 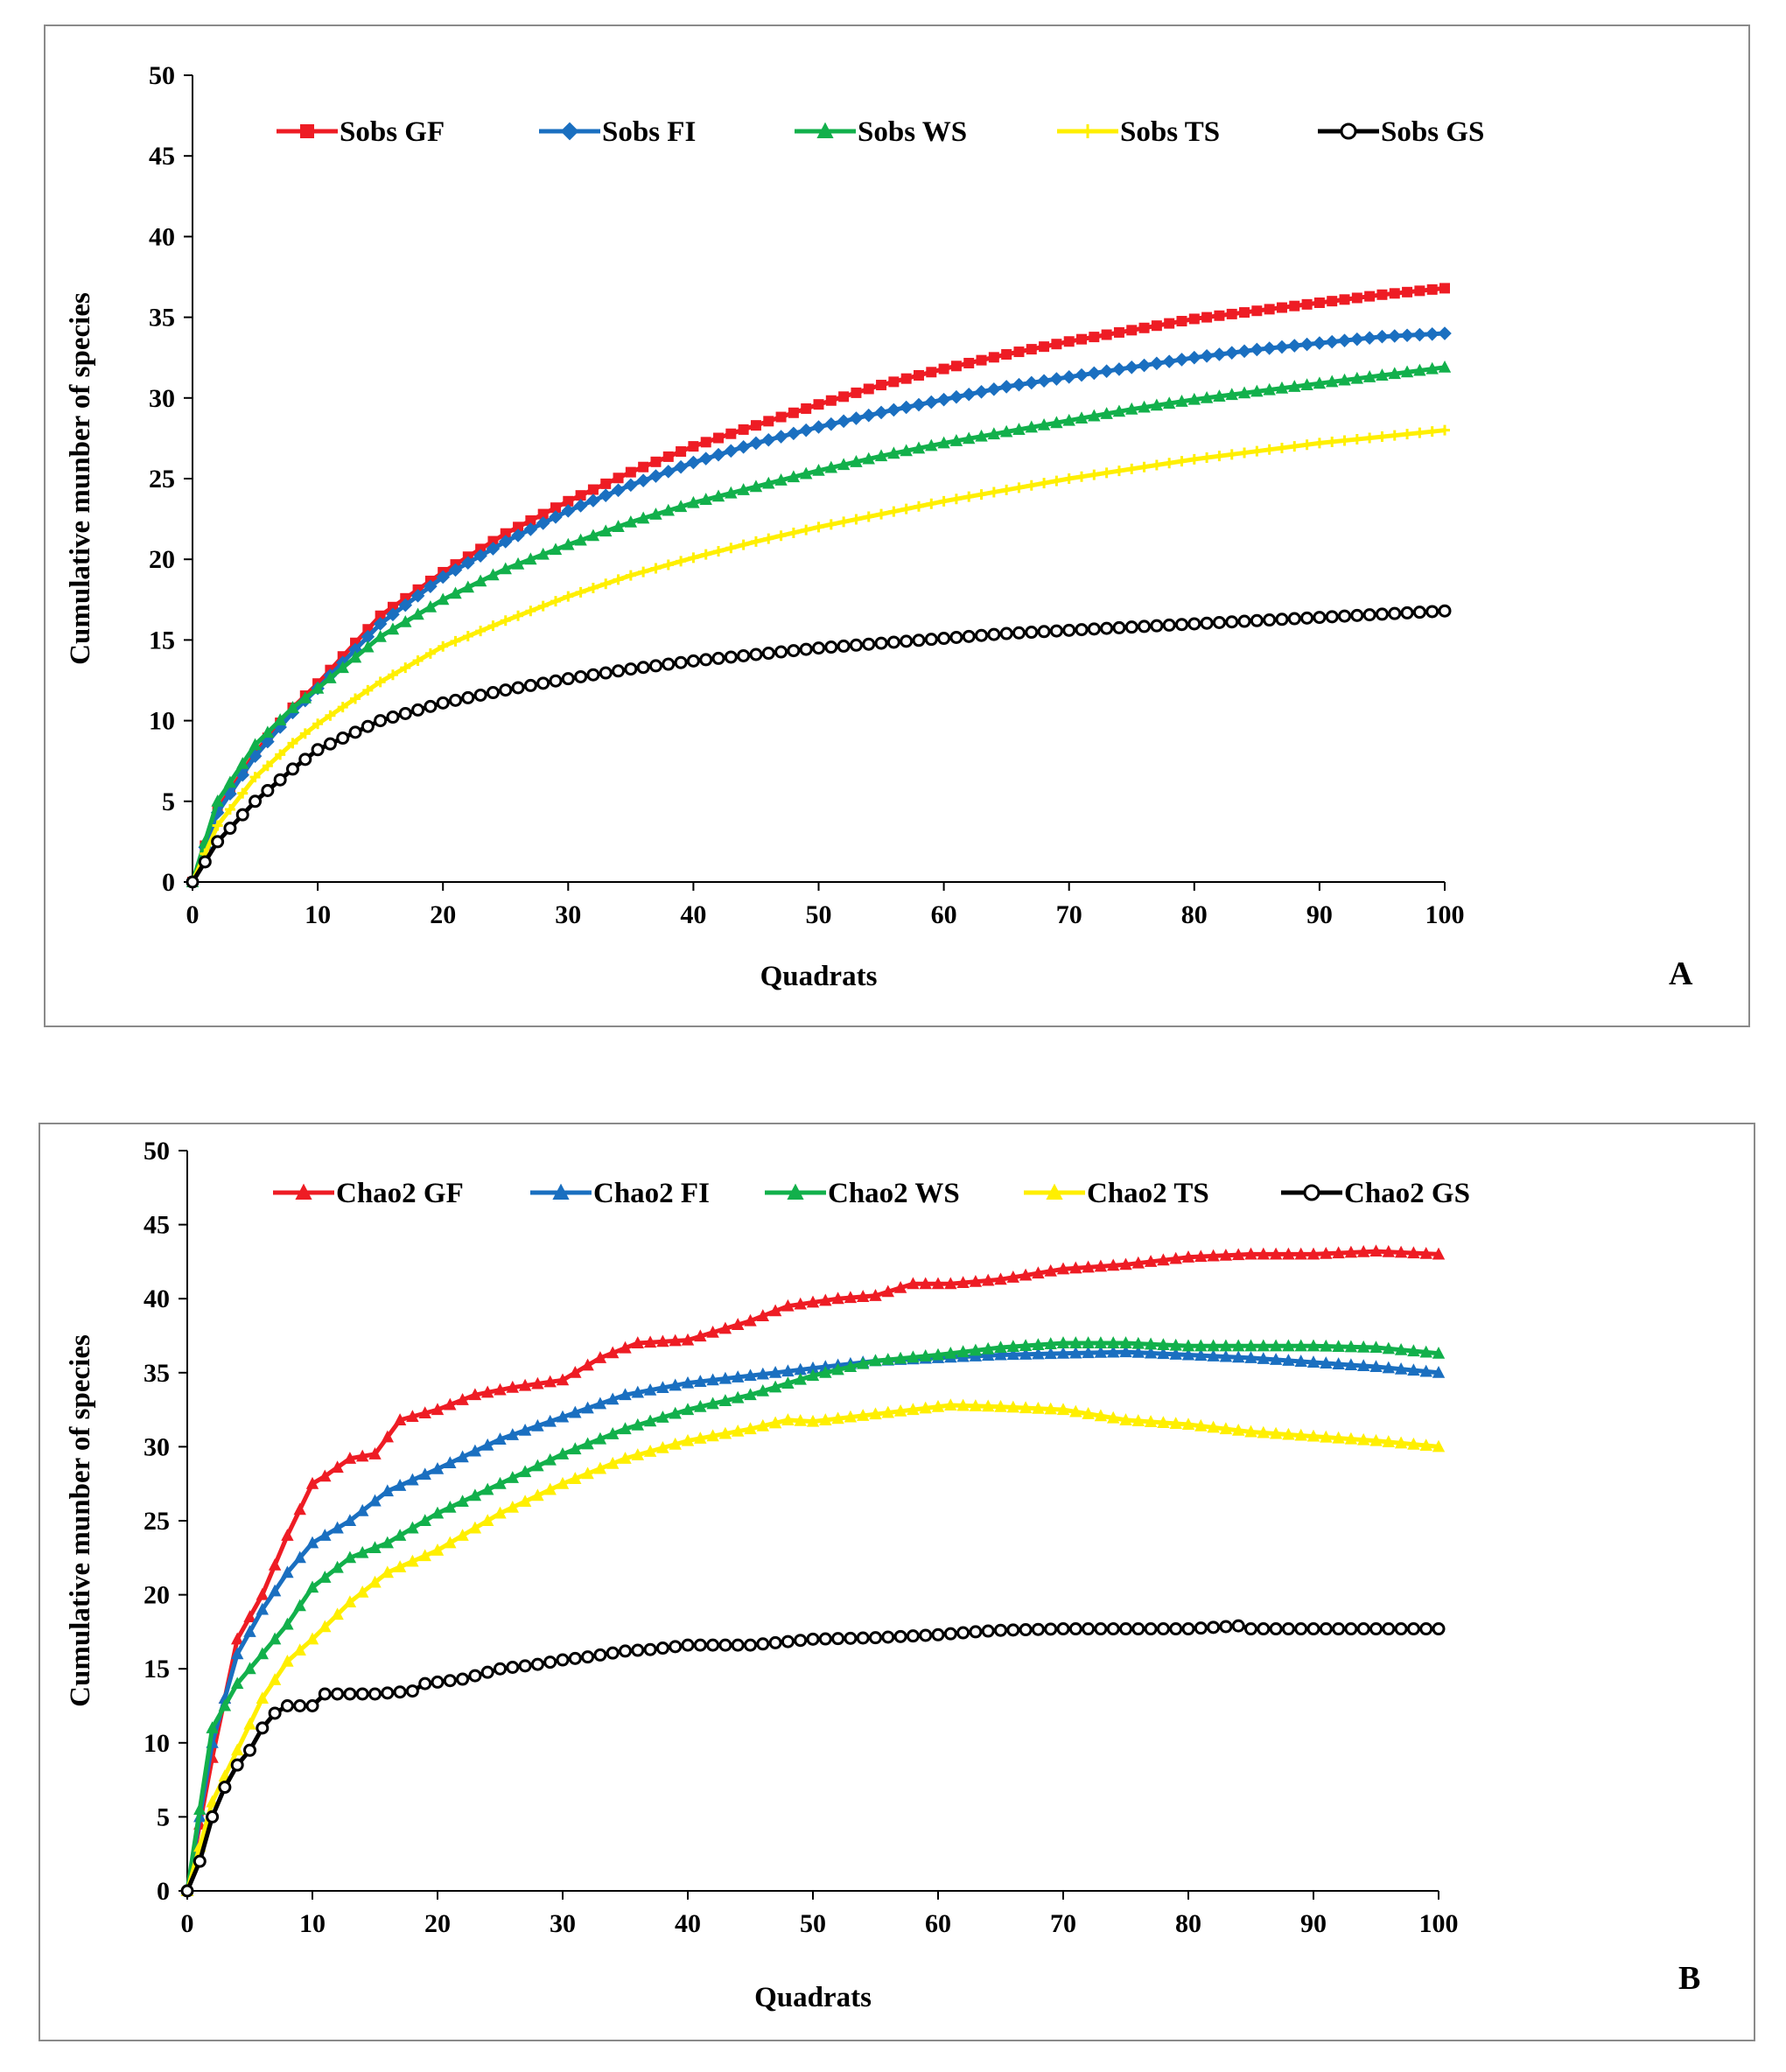 I want to click on legend-label: Chao2 WS, so click(x=894, y=1193).